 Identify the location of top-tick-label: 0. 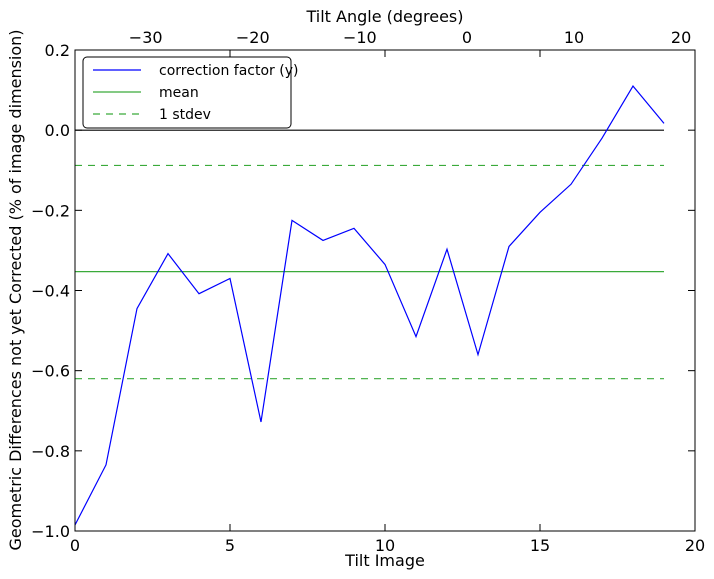
(467, 37).